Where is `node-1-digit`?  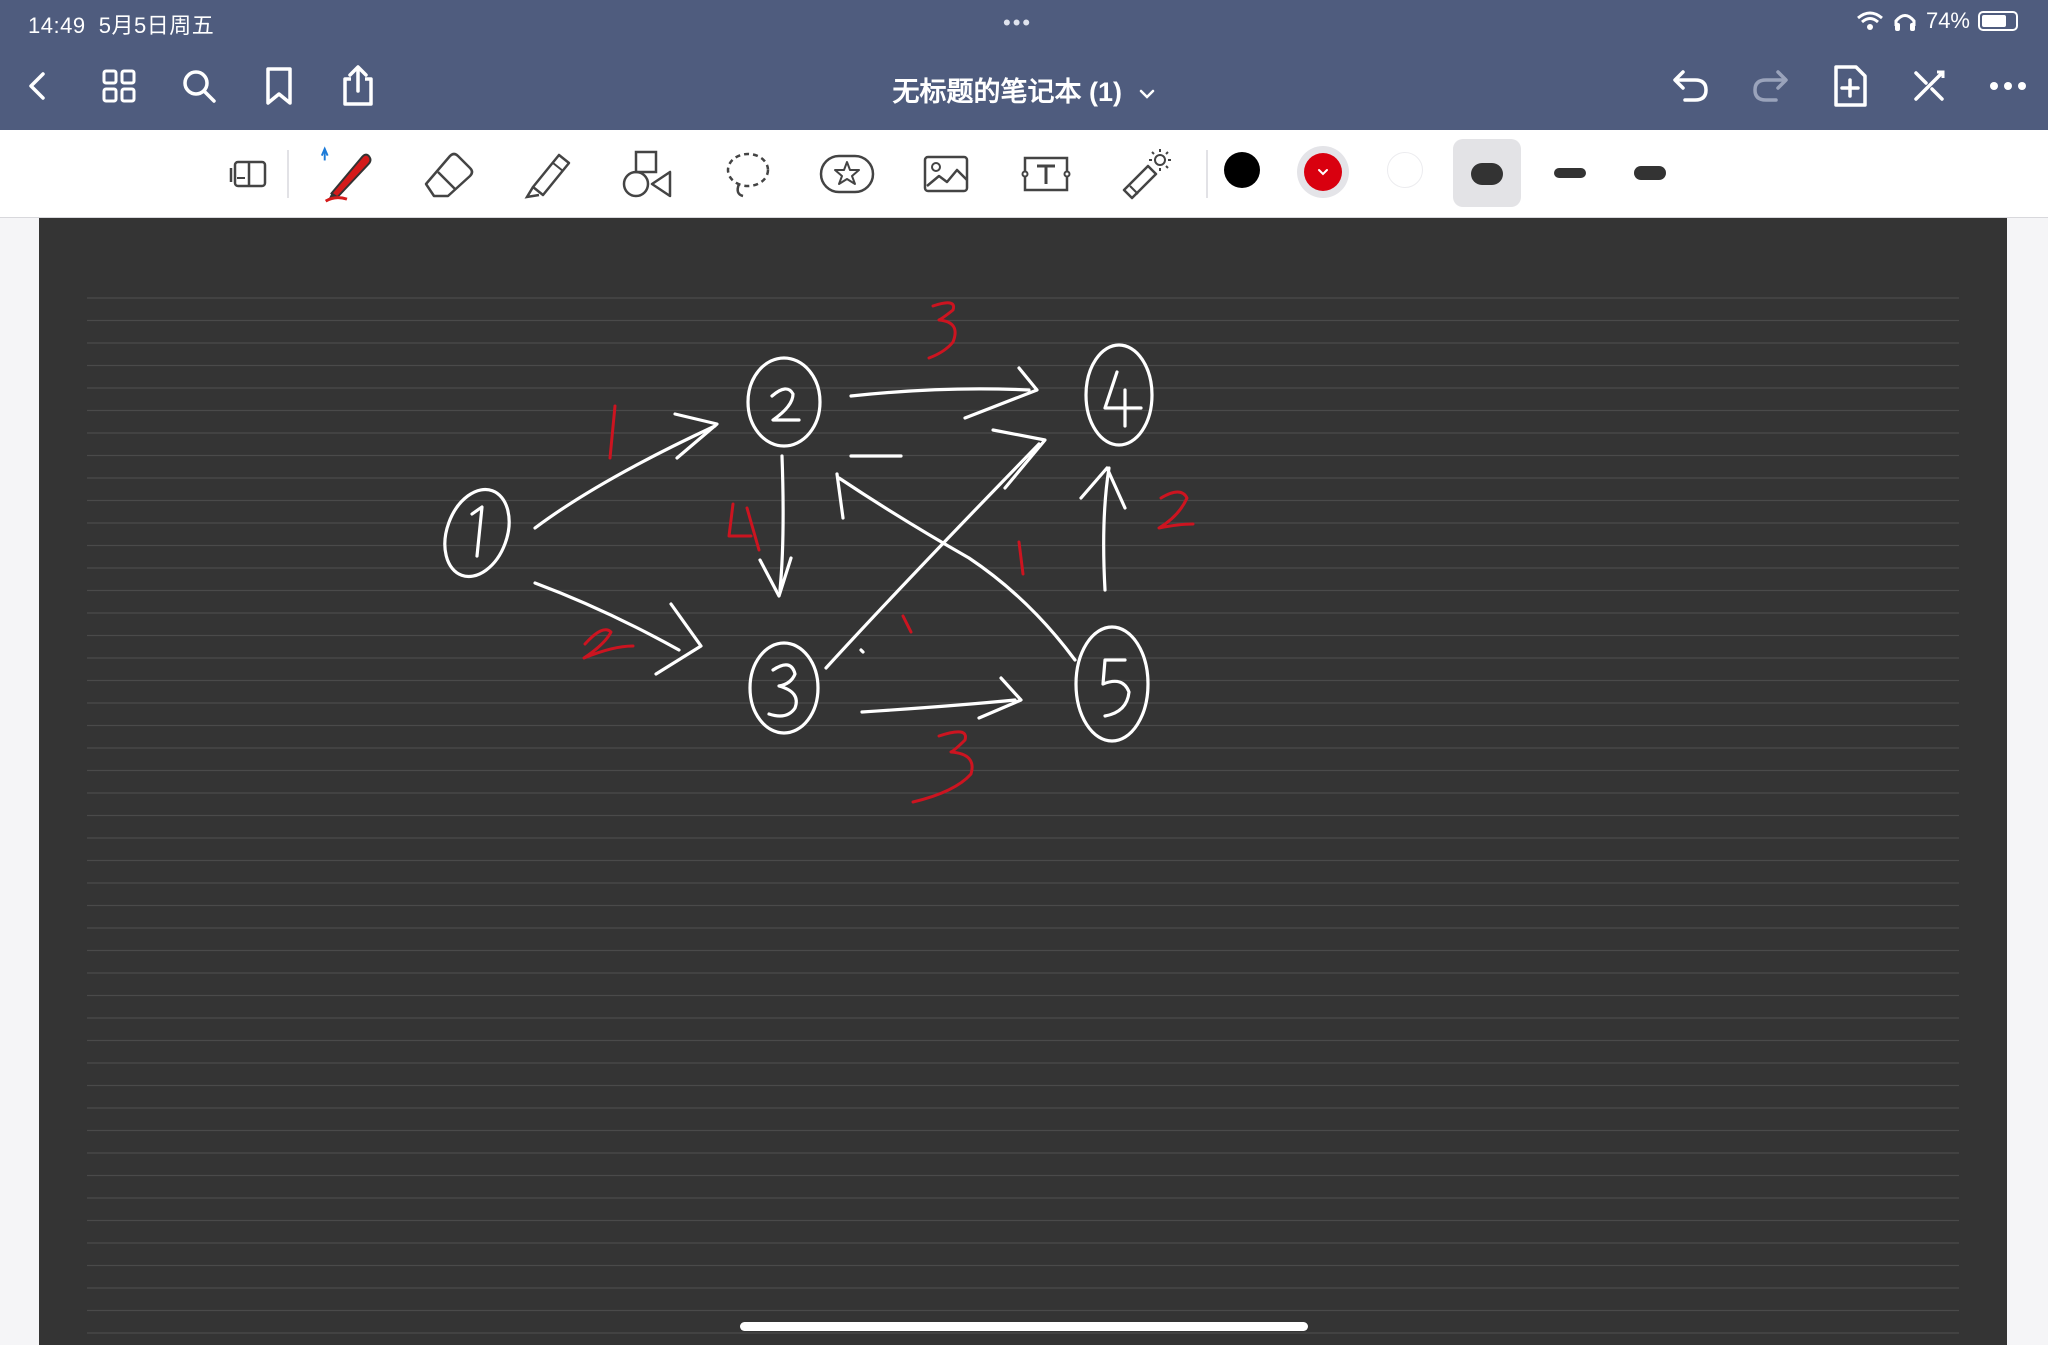
node-1-digit is located at coordinates (477, 531).